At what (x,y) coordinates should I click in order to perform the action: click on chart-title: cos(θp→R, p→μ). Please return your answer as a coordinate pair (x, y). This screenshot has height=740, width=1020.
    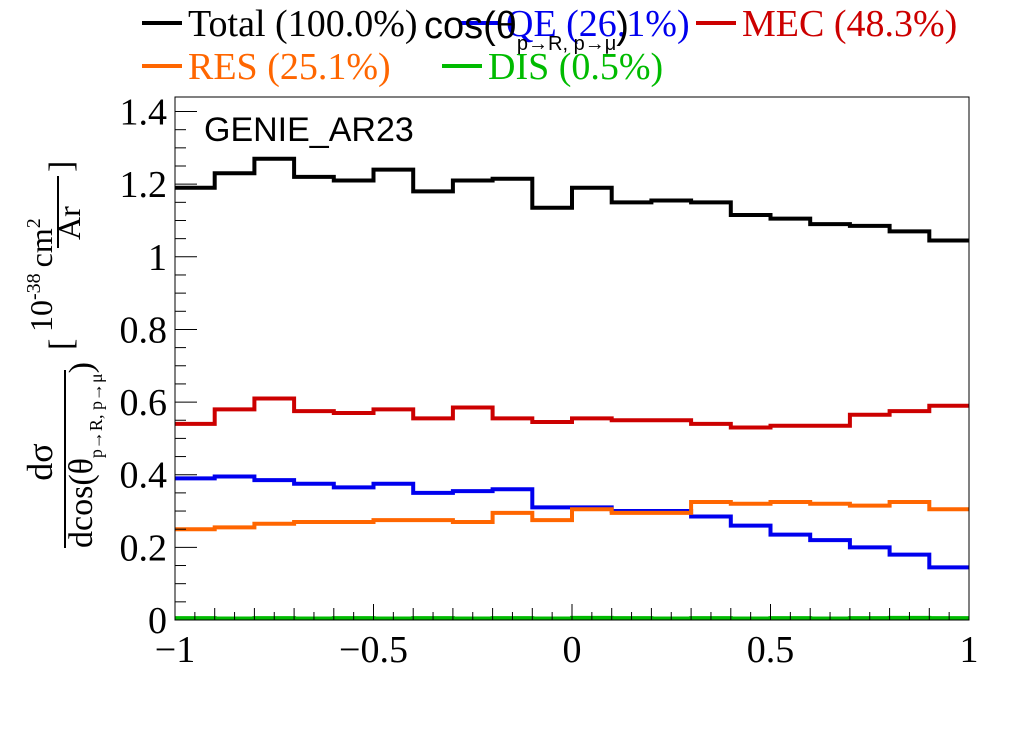
    Looking at the image, I should click on (526, 30).